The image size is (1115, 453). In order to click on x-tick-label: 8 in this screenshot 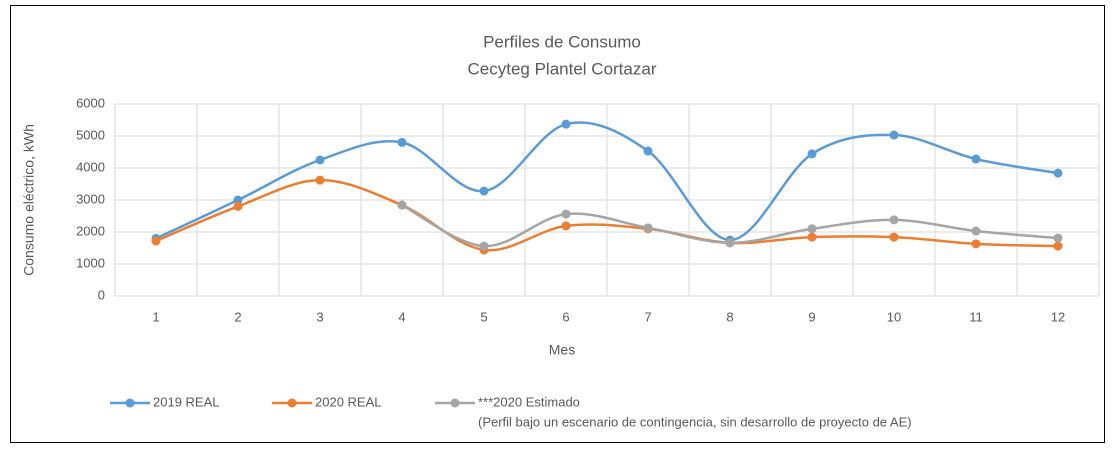, I will do `click(729, 316)`.